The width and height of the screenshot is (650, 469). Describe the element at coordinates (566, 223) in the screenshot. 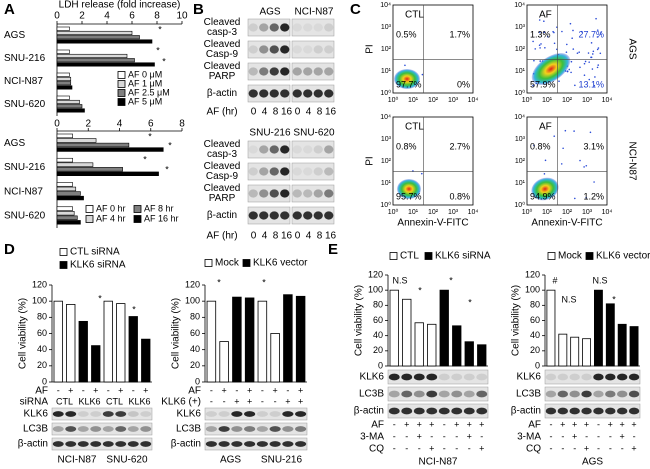

I see `x-axis-label: Annexin-V-FITC` at that location.